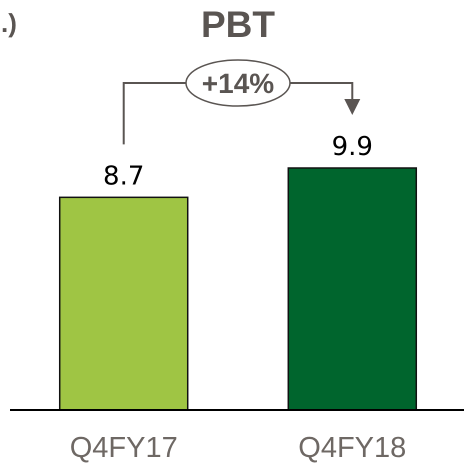 This screenshot has height=463, width=464. I want to click on x-tick-label: Q4FY18, so click(352, 447).